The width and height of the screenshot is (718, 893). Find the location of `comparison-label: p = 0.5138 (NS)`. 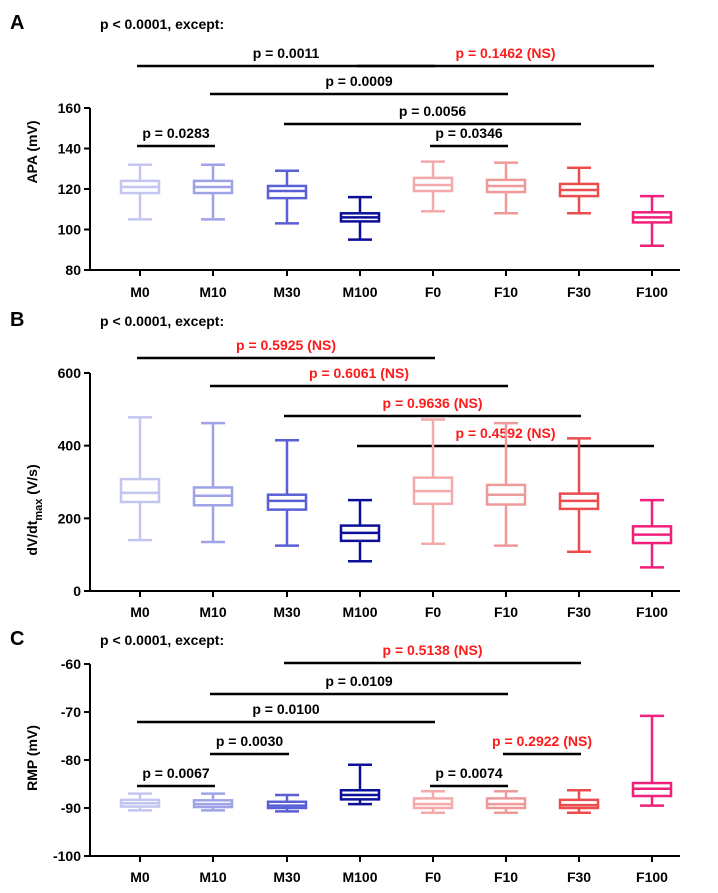

comparison-label: p = 0.5138 (NS) is located at coordinates (433, 650).